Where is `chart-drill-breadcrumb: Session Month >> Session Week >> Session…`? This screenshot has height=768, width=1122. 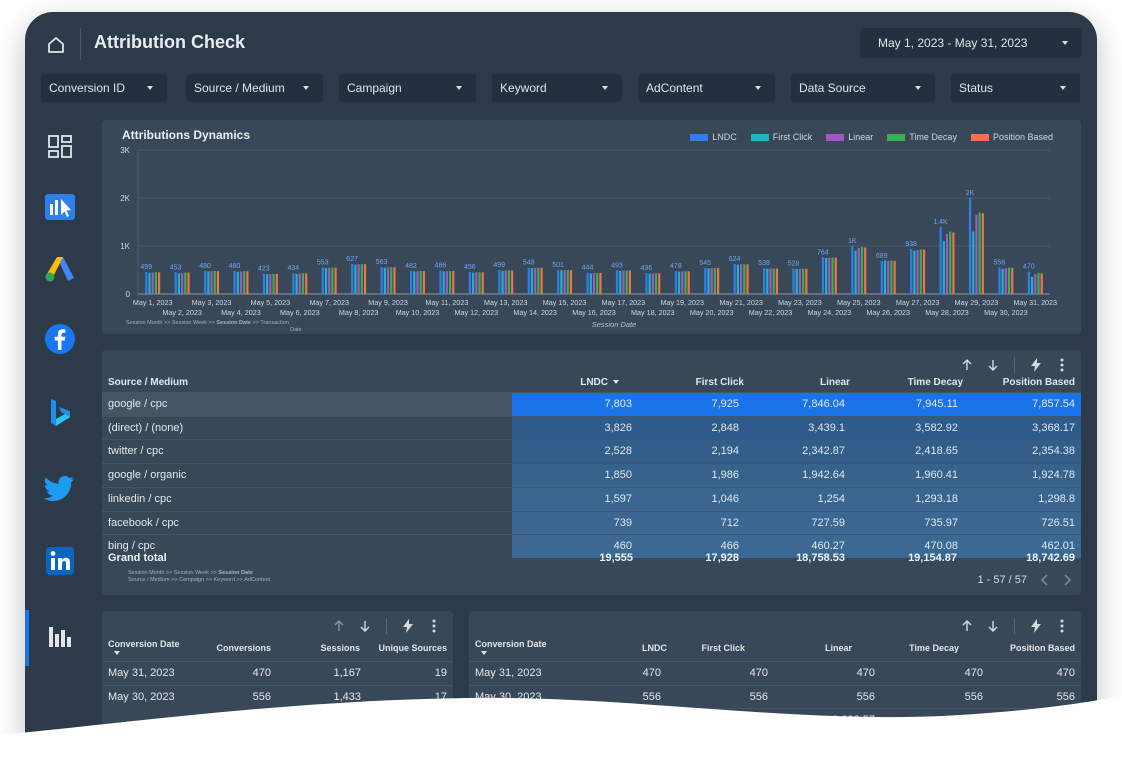
chart-drill-breadcrumb: Session Month >> Session Week >> Session… is located at coordinates (207, 323).